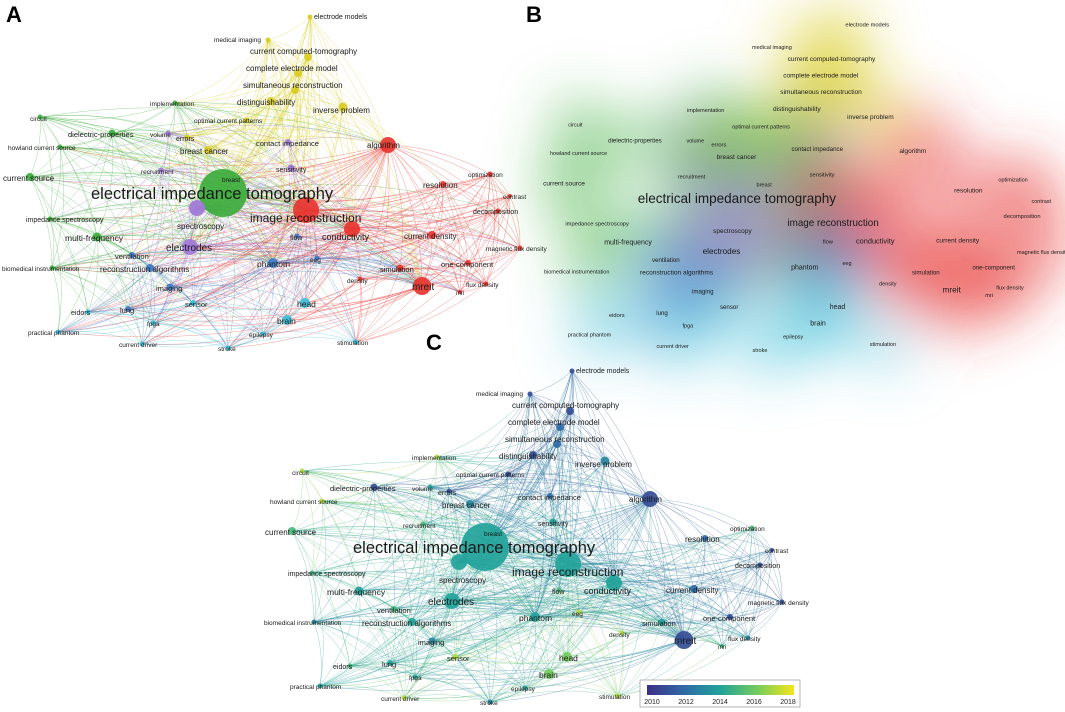  I want to click on label-electrodes: electrodes, so click(722, 251).